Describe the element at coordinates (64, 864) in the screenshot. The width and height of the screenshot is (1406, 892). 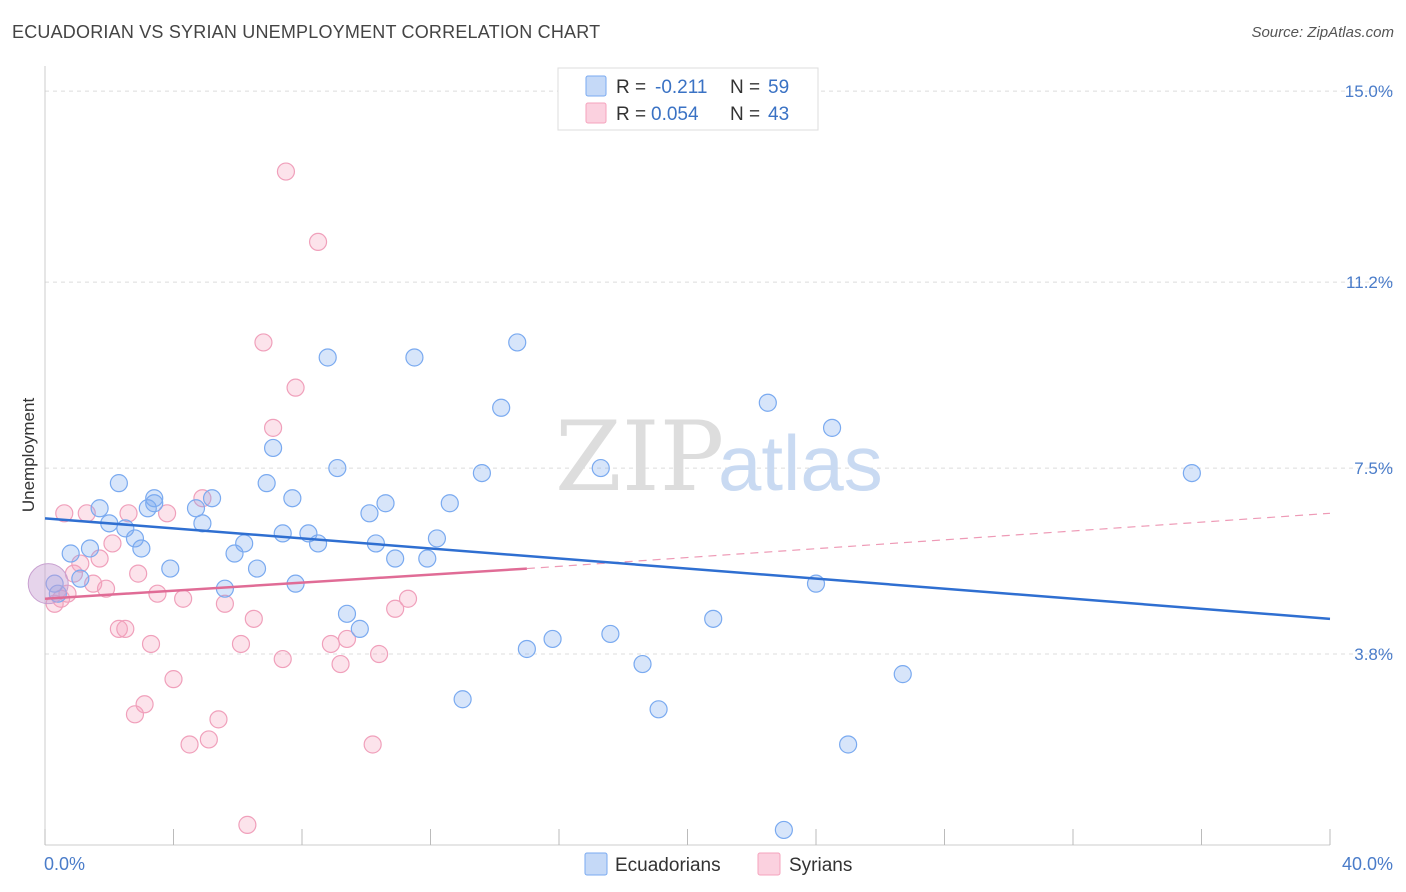
I see `x-tick-label-0: 0.0%` at that location.